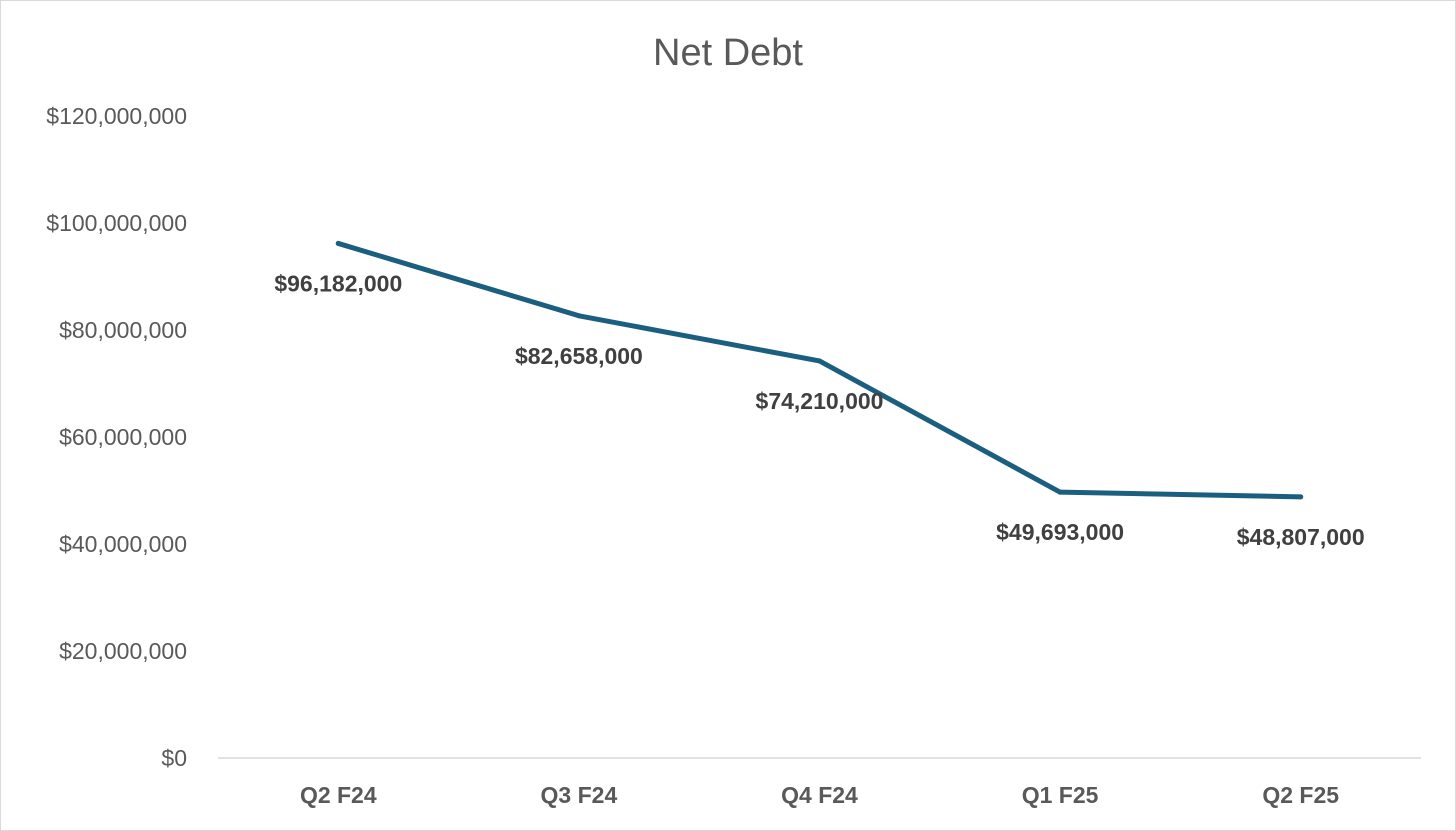 This screenshot has width=1456, height=831. Describe the element at coordinates (123, 544) in the screenshot. I see `y-tick-label: $40,000,000` at that location.